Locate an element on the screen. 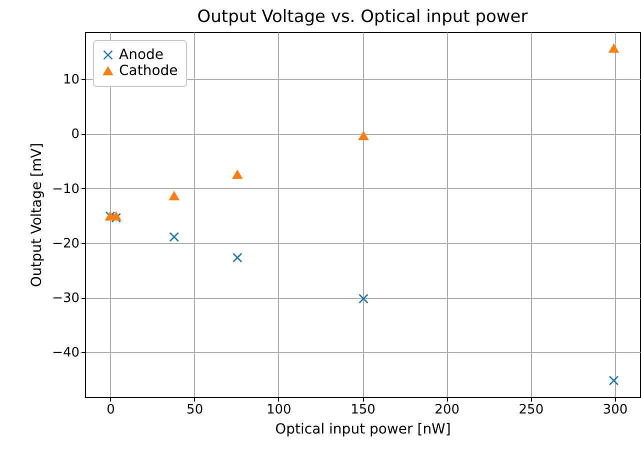  y-tick-label: 0 is located at coordinates (75, 134).